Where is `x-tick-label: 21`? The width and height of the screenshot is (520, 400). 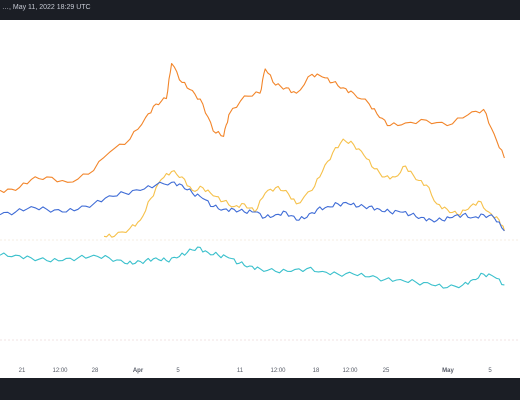 x-tick-label: 21 is located at coordinates (22, 371).